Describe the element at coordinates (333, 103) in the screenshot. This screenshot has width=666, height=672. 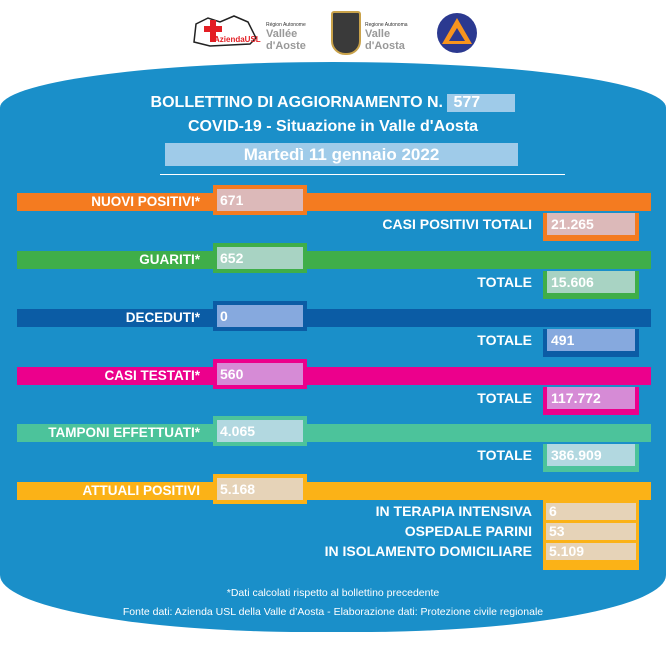
I see `bulletin-title: BOLLETTINO DI AGGIORNAMENTO N. 577` at that location.